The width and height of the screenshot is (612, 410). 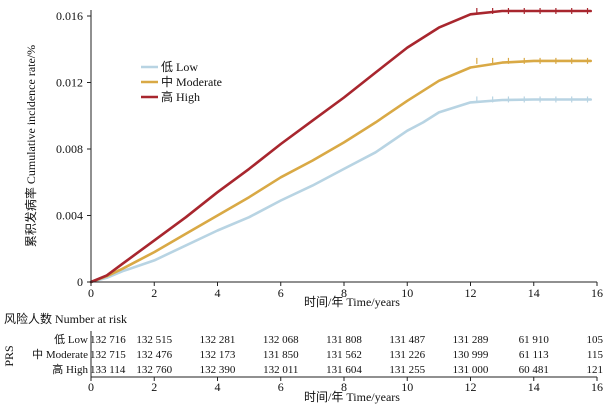 What do you see at coordinates (218, 355) in the screenshot?
I see `risk-cell: 132 173` at bounding box center [218, 355].